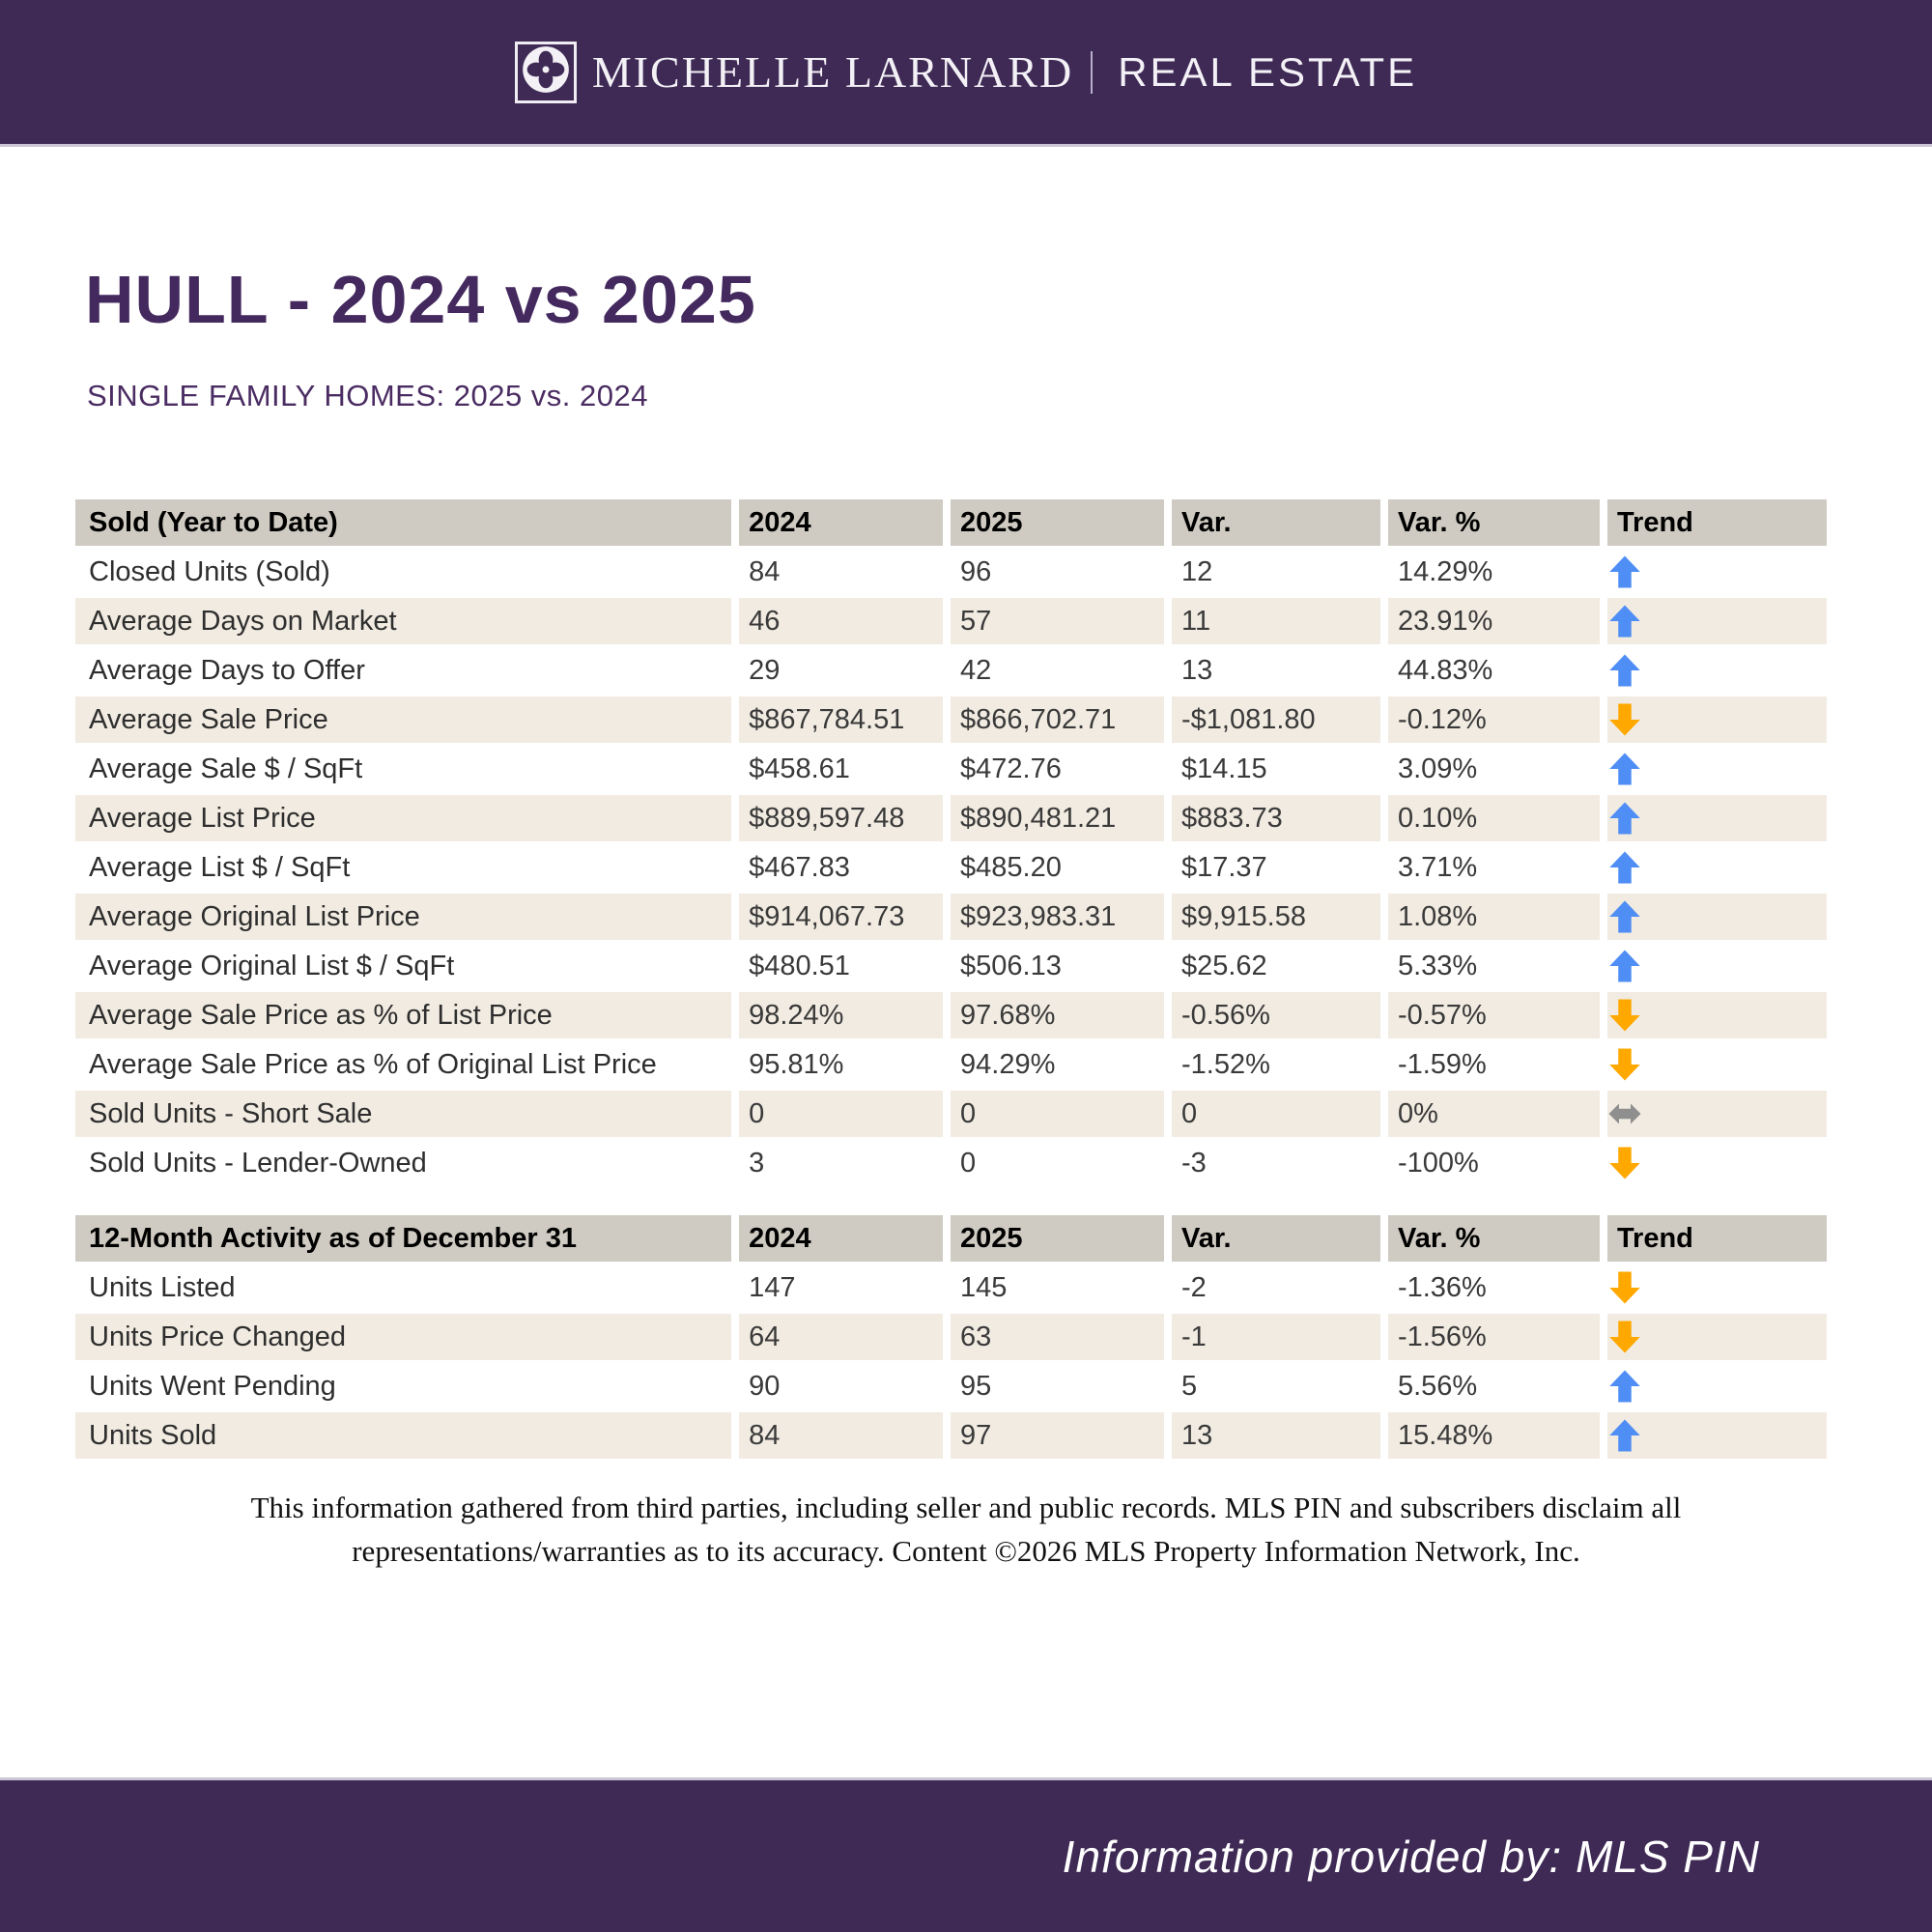  What do you see at coordinates (1493, 867) in the screenshot?
I see `value-var-pct: 3.71%` at bounding box center [1493, 867].